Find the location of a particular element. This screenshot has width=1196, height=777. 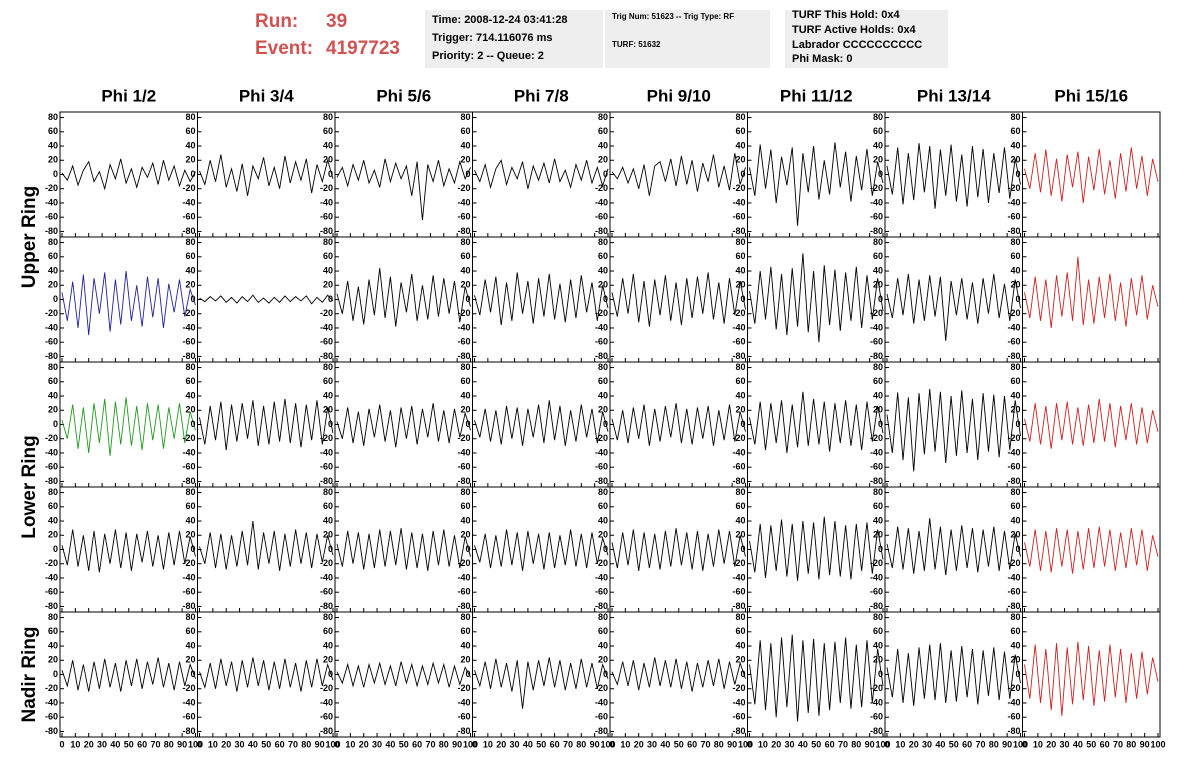

x-tick-label: 10 is located at coordinates (350, 744).